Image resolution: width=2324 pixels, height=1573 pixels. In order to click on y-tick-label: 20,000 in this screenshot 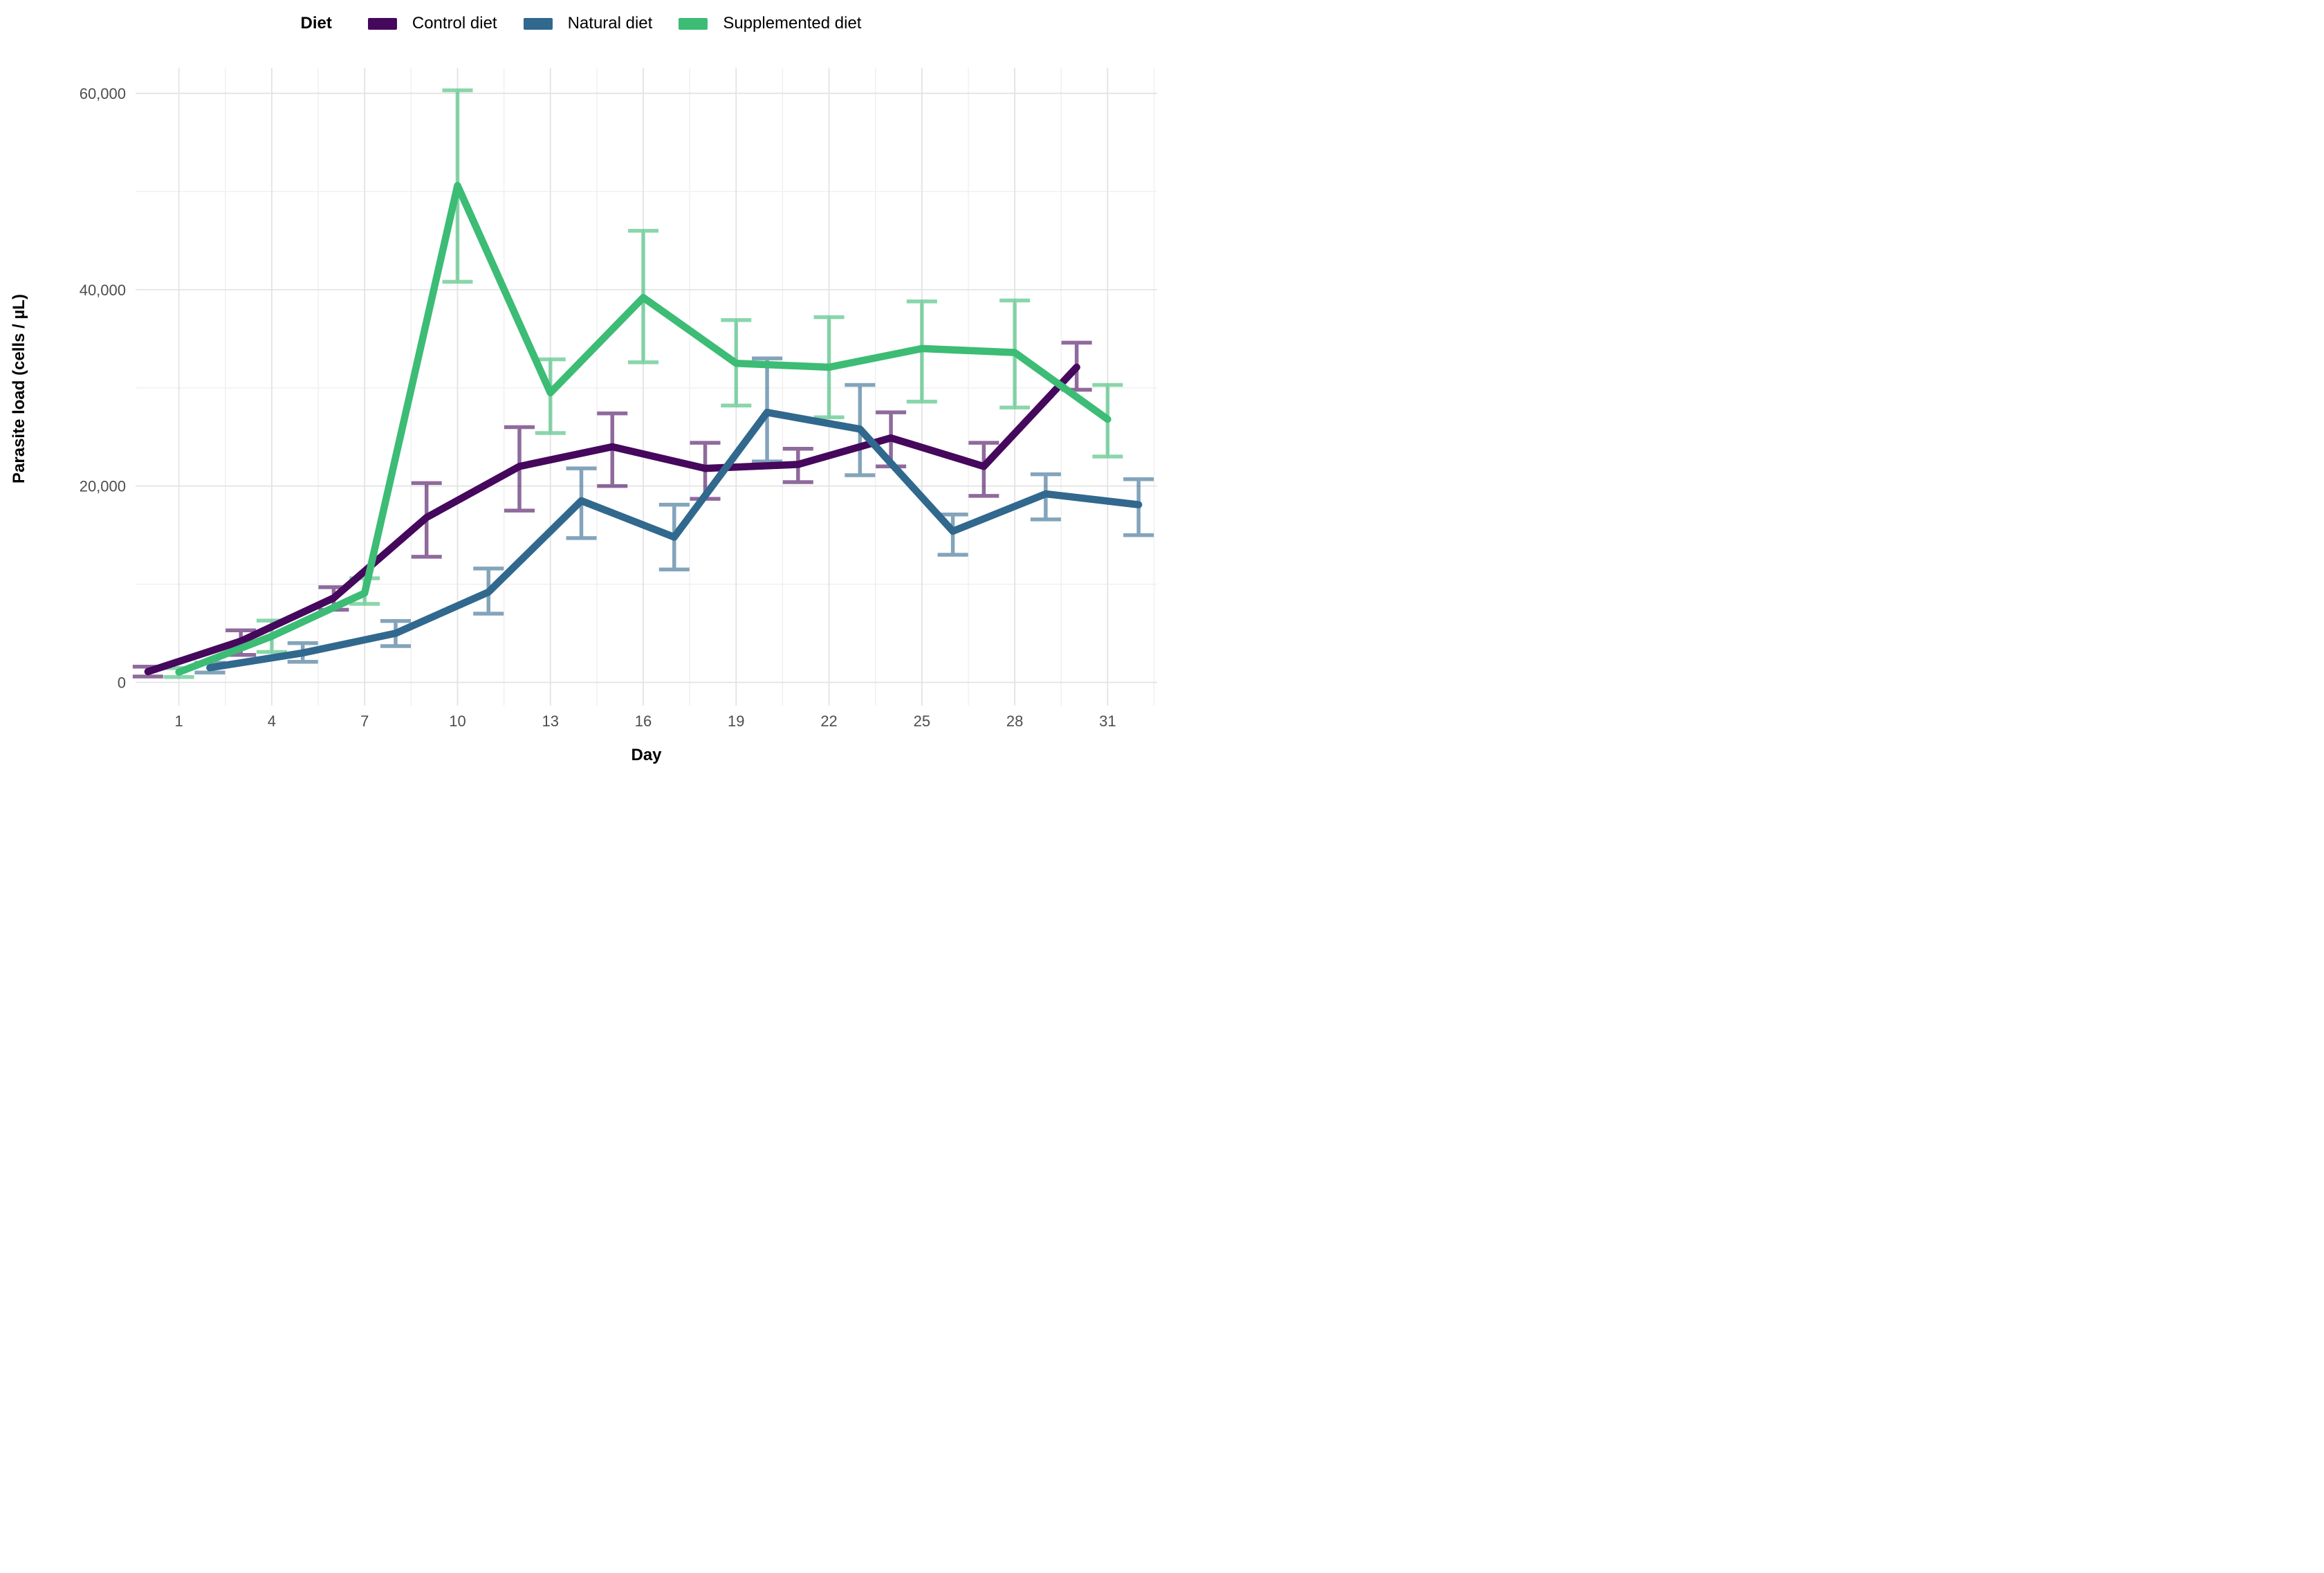, I will do `click(103, 486)`.